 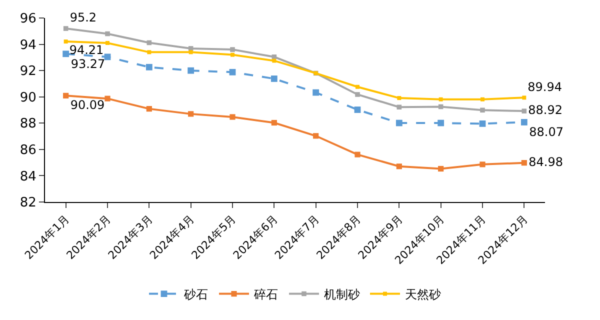 I want to click on data-label: 89.94, so click(x=545, y=87).